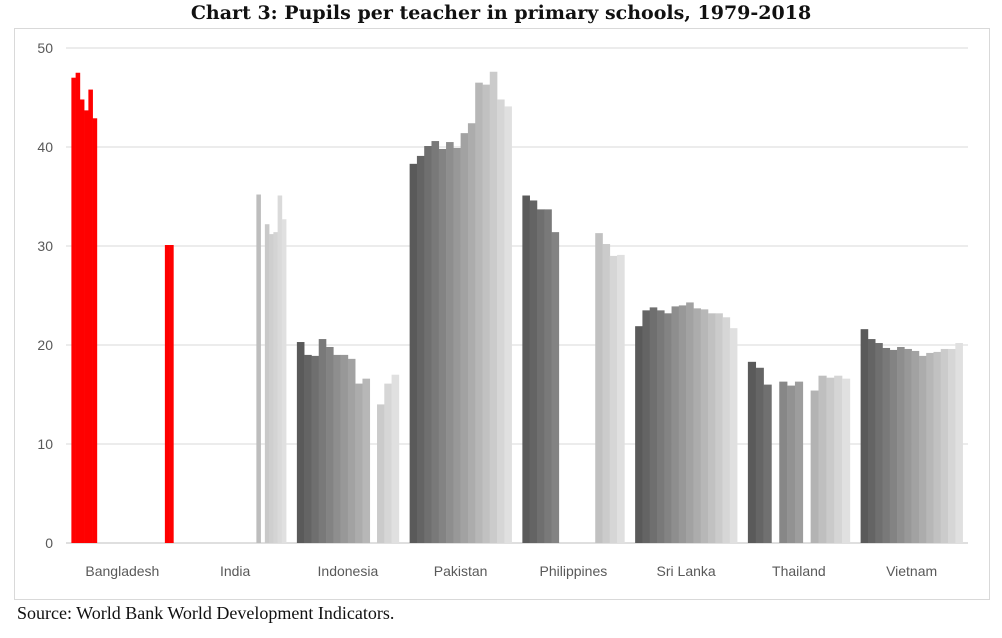 This screenshot has width=1002, height=638. What do you see at coordinates (348, 571) in the screenshot?
I see `x-category-label: Indonesia` at bounding box center [348, 571].